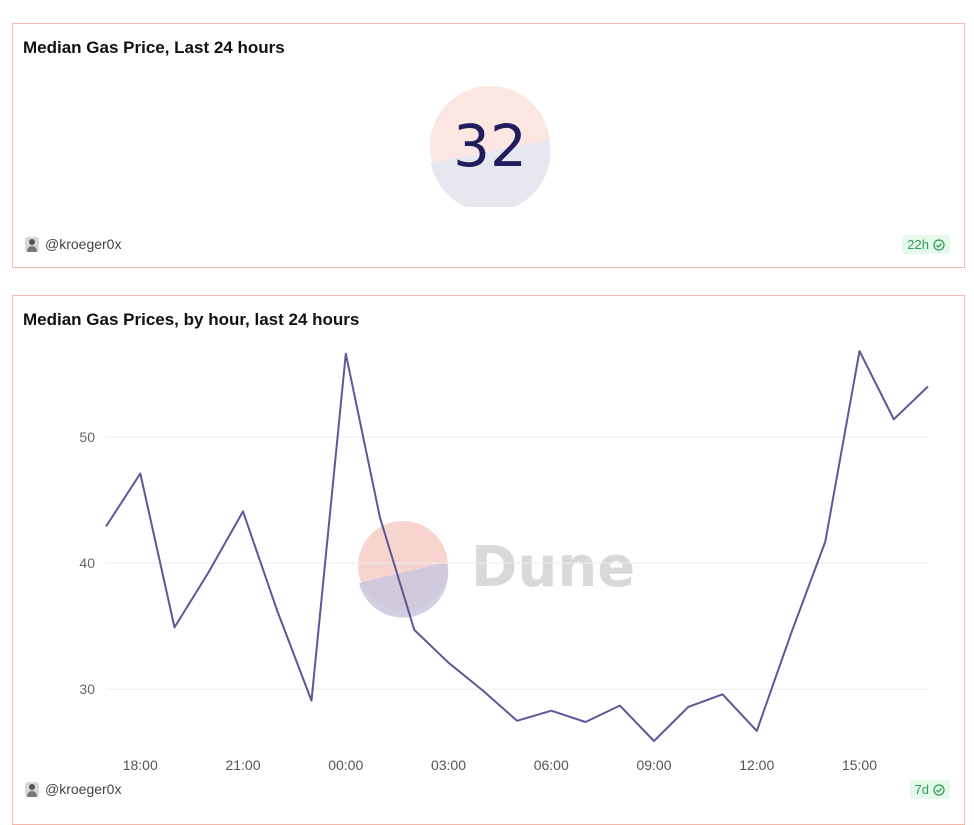 The height and width of the screenshot is (825, 974). I want to click on dune-watermark-logo, so click(403, 569).